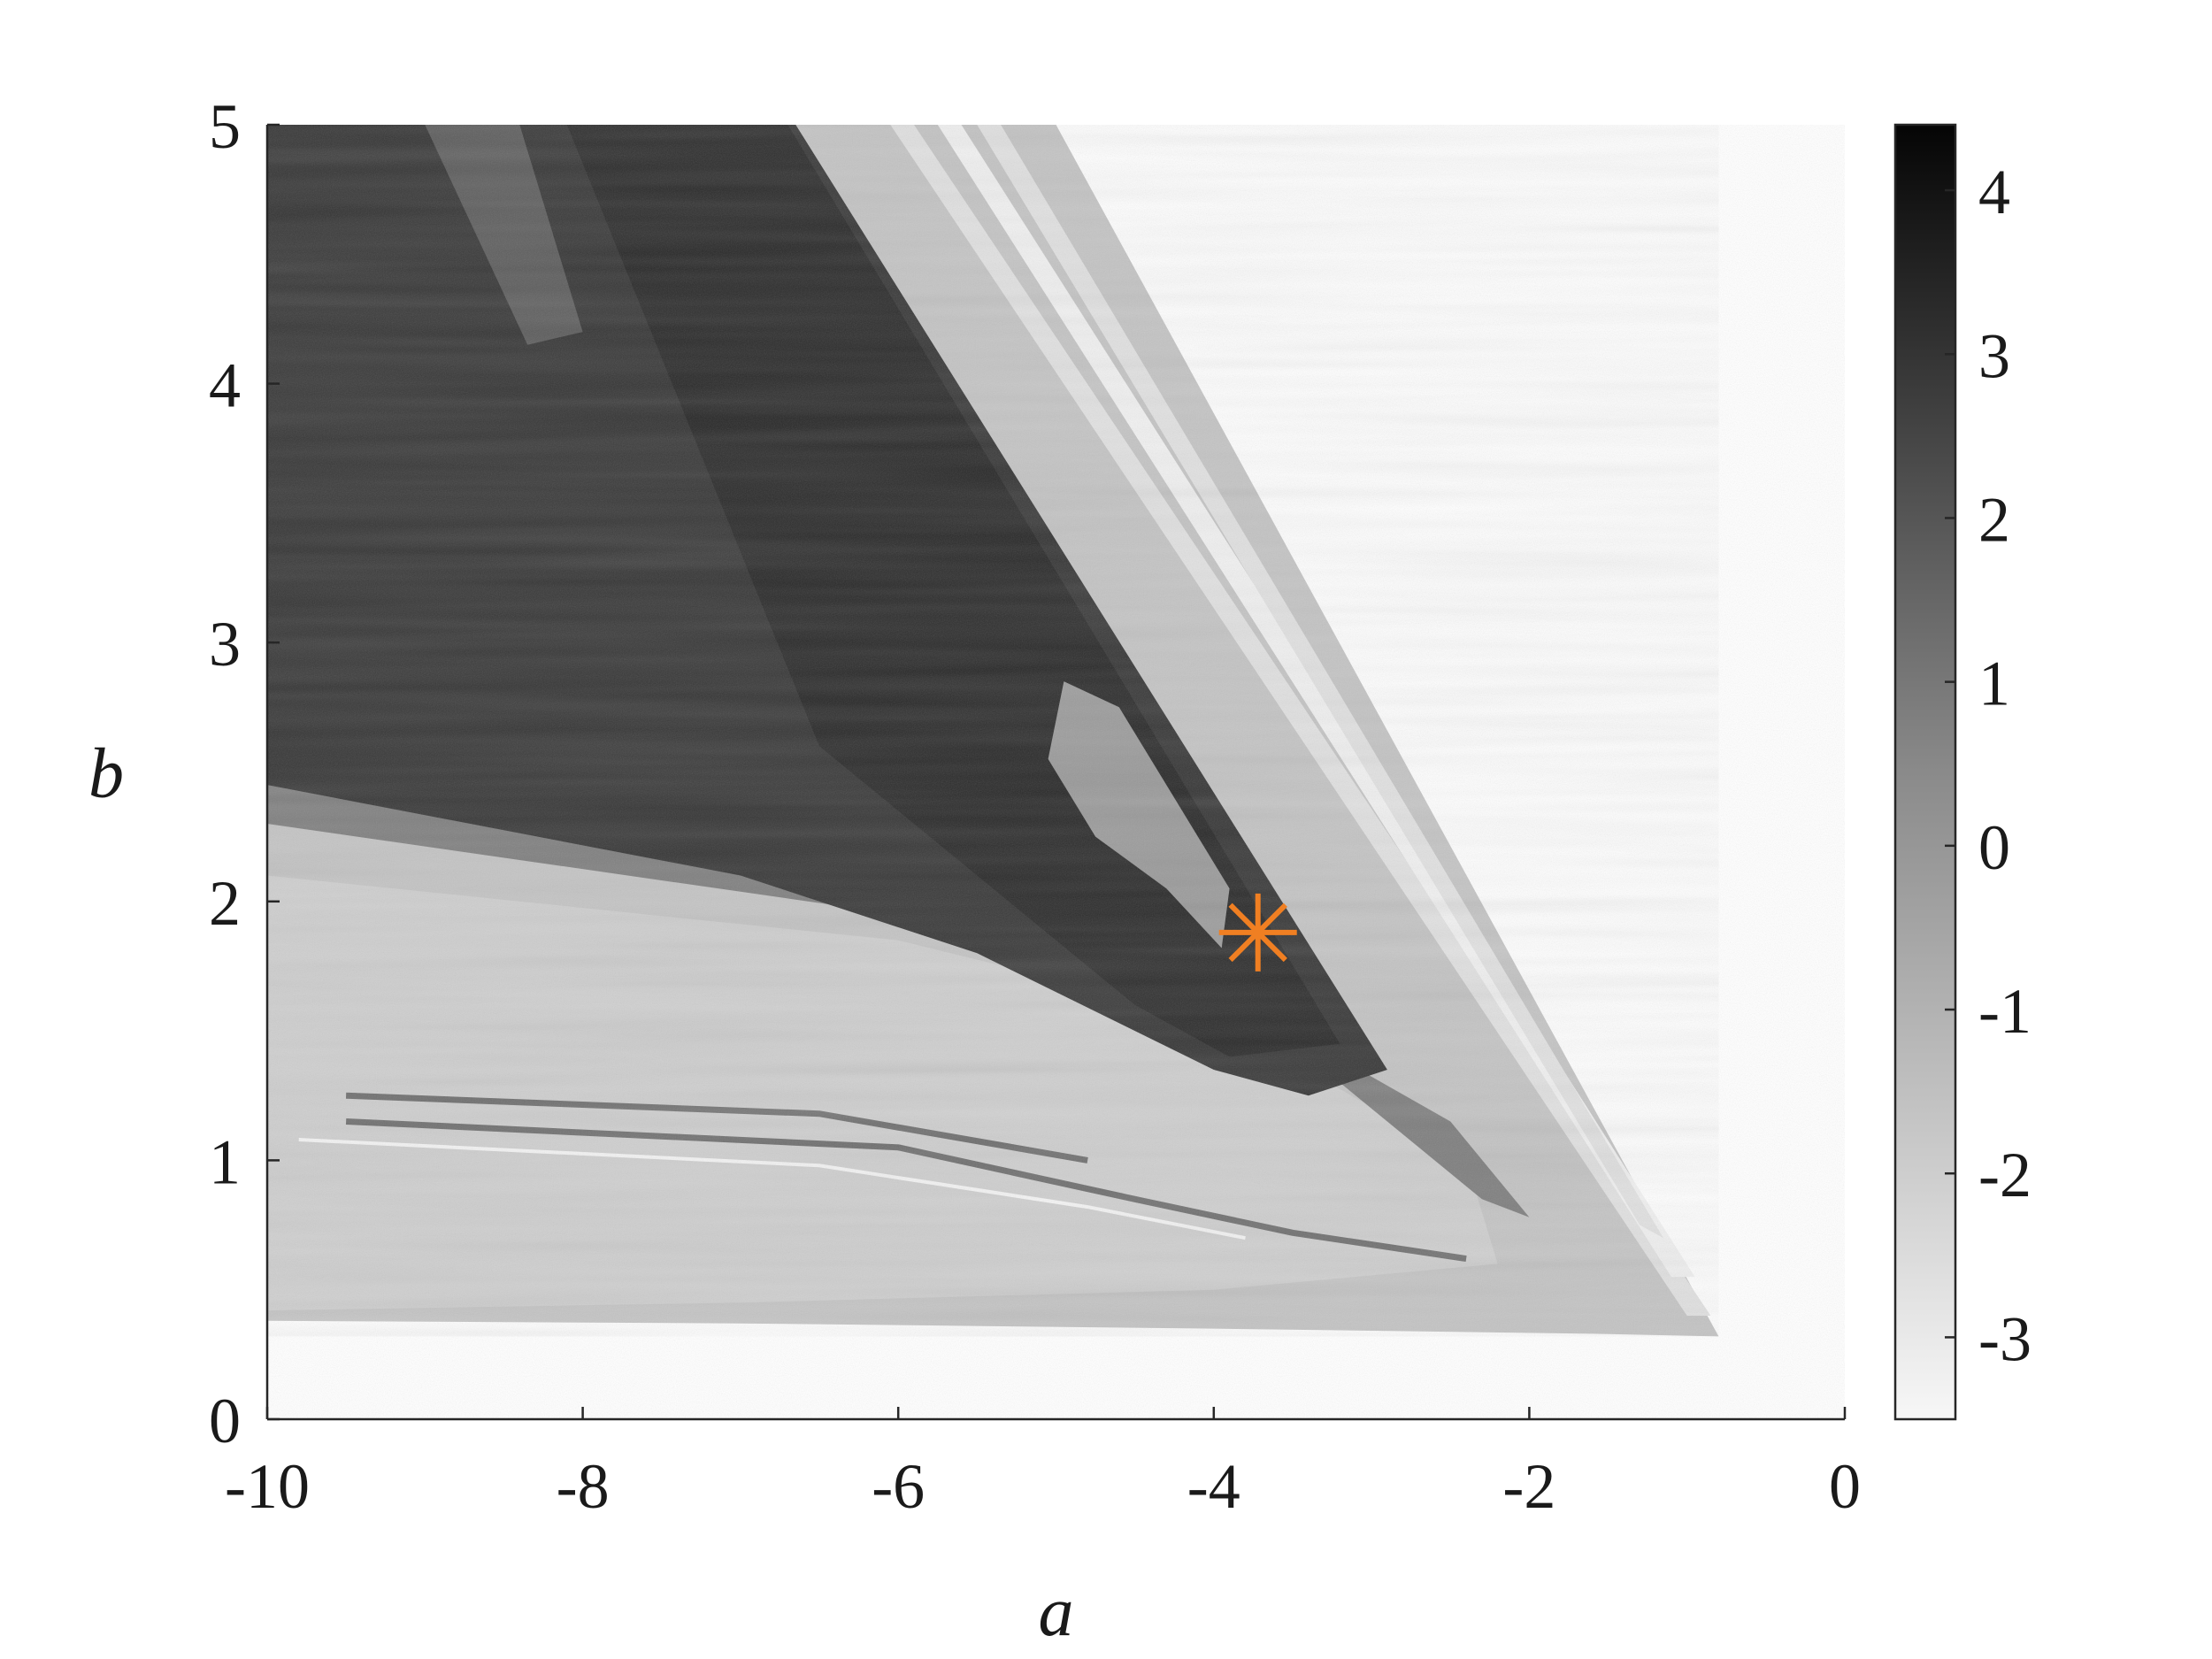  I want to click on y-tick-label: 4, so click(225, 386).